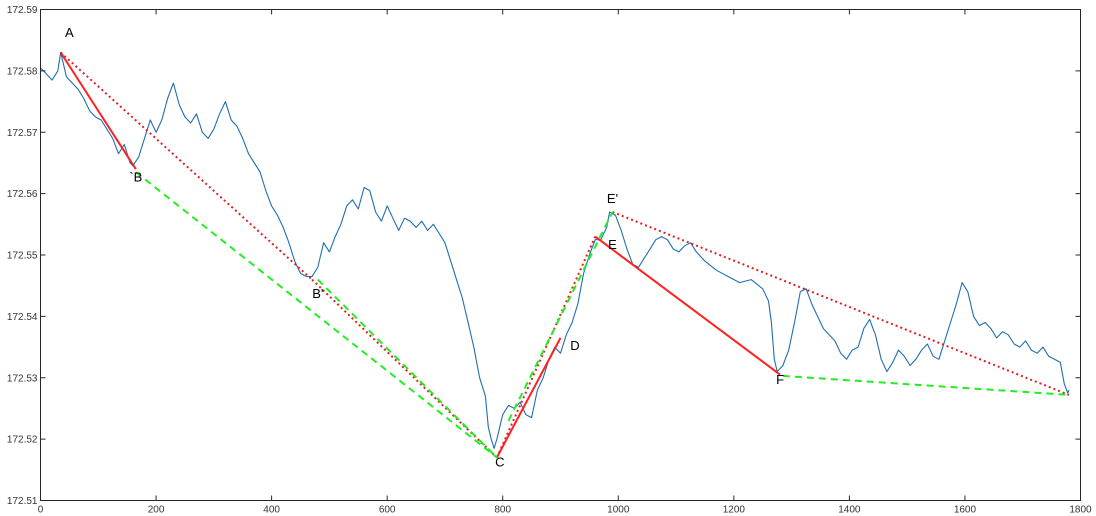 Image resolution: width=1096 pixels, height=516 pixels. I want to click on x-tick-label-5: 1000, so click(618, 510).